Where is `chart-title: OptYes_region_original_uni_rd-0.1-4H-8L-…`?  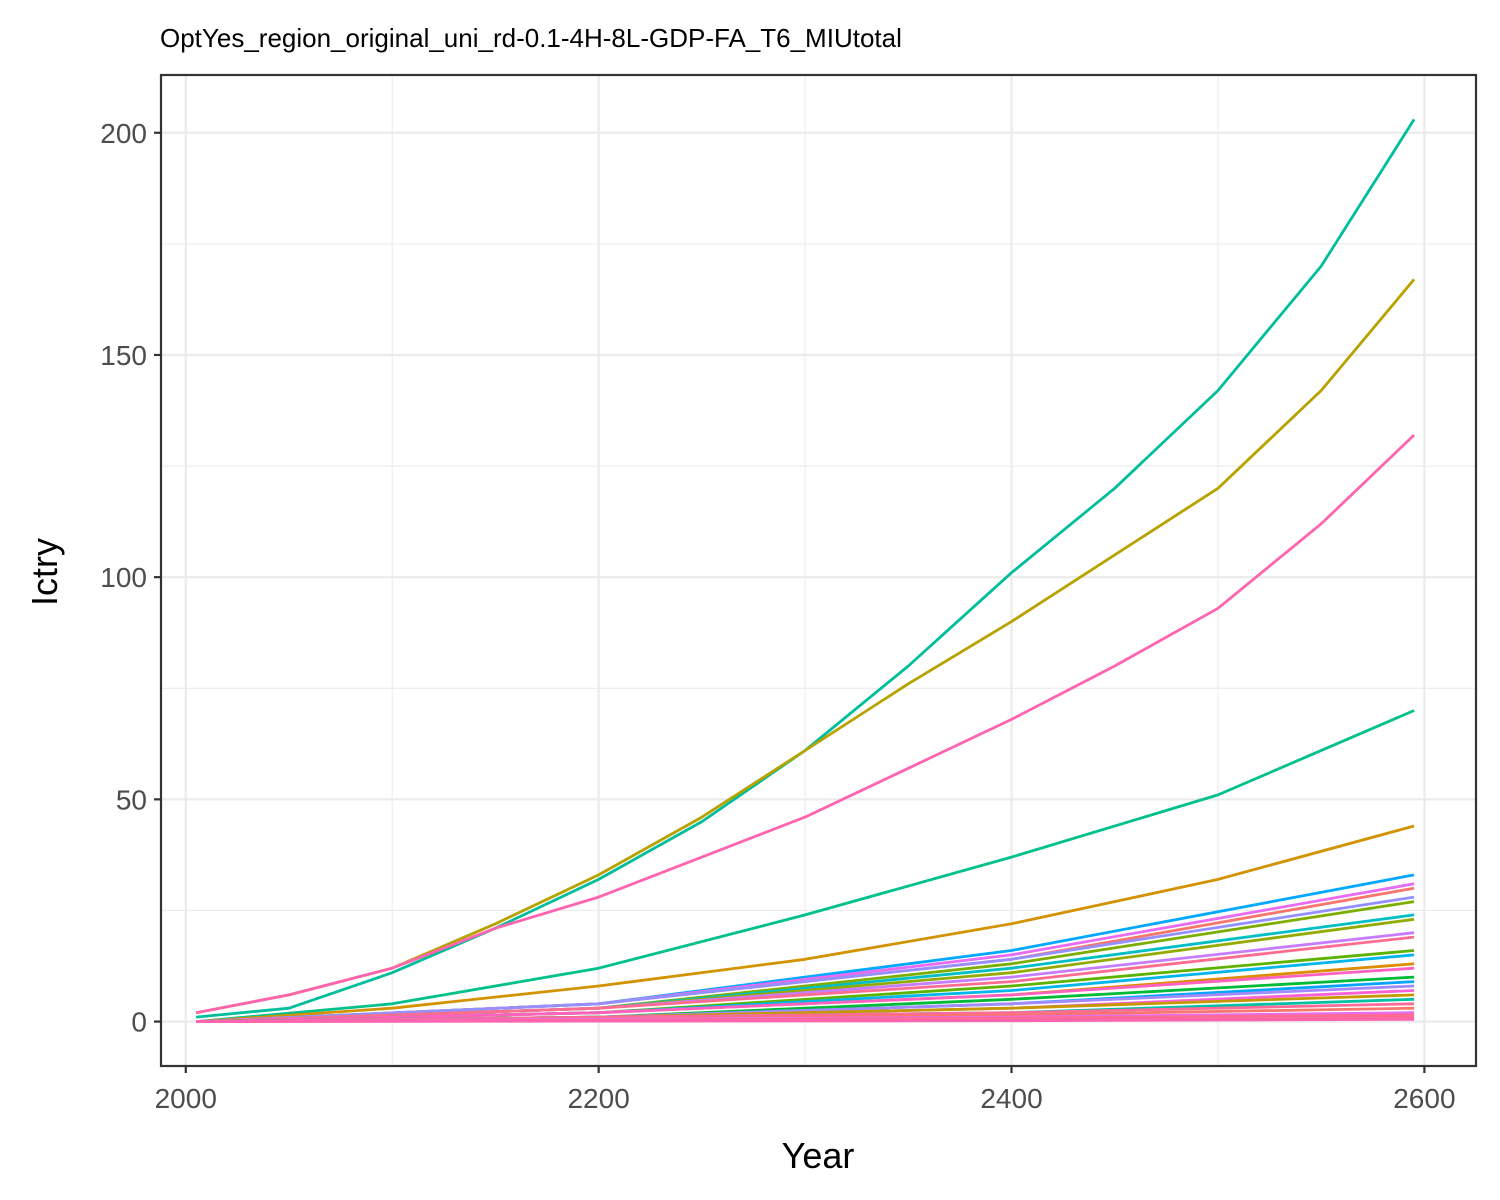 chart-title: OptYes_region_original_uni_rd-0.1-4H-8L-… is located at coordinates (531, 38).